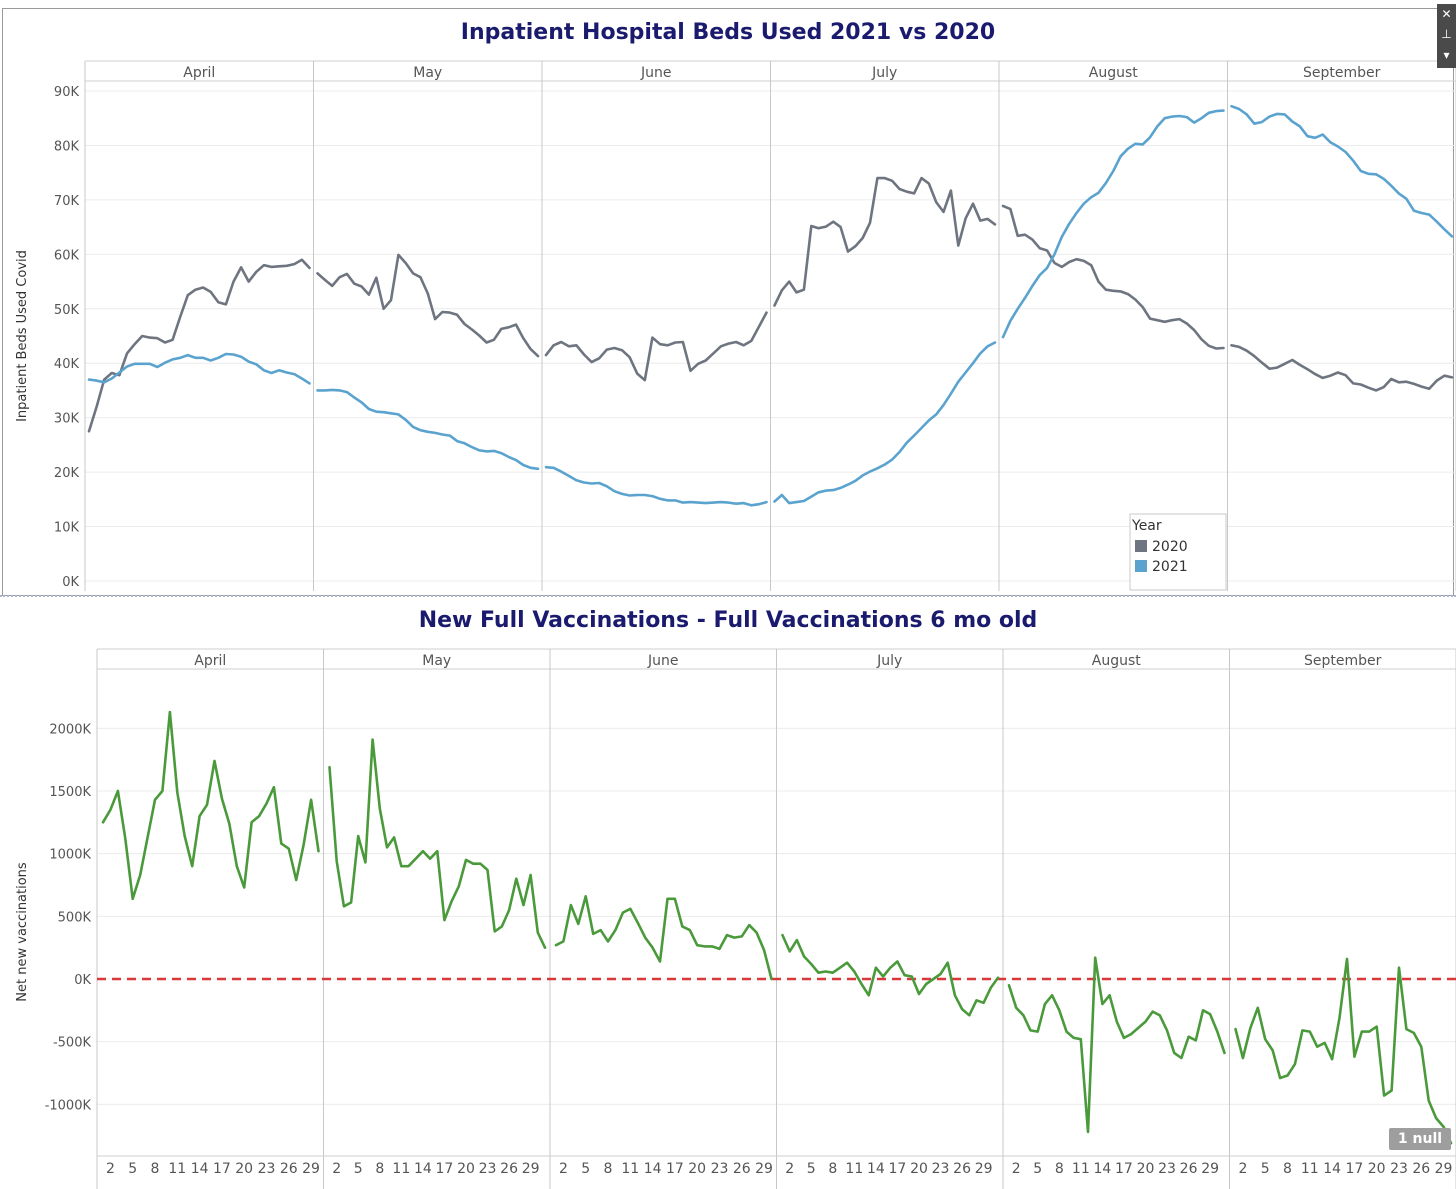 The height and width of the screenshot is (1189, 1456). I want to click on legend-entry: 2020, so click(1170, 547).